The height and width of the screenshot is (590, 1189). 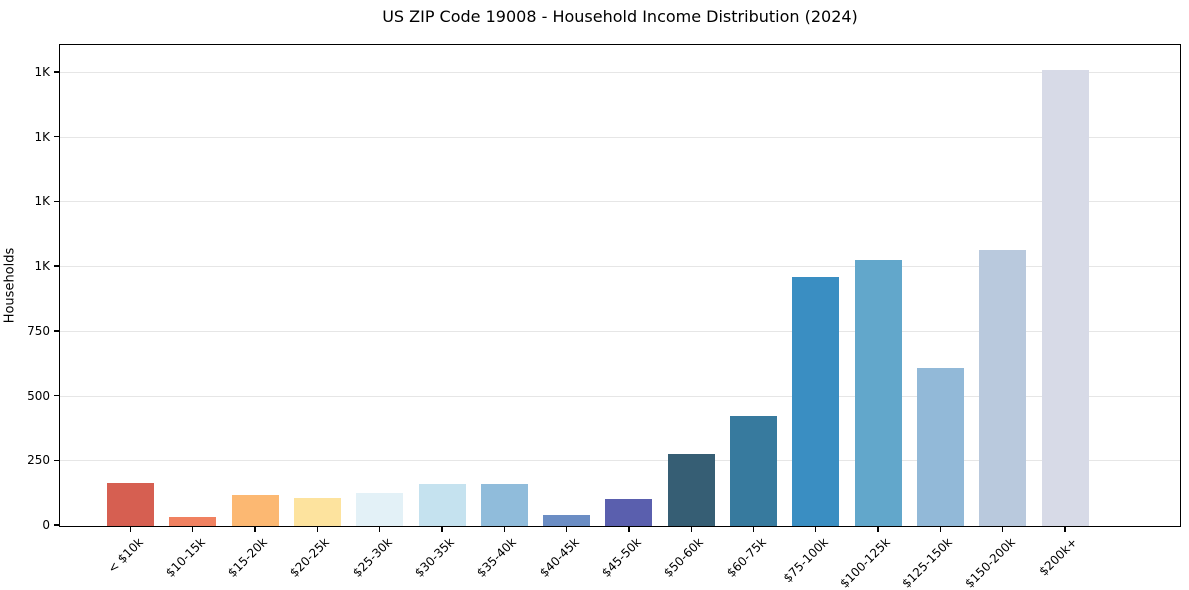 What do you see at coordinates (38, 330) in the screenshot?
I see `y-axis-tick-label: 750` at bounding box center [38, 330].